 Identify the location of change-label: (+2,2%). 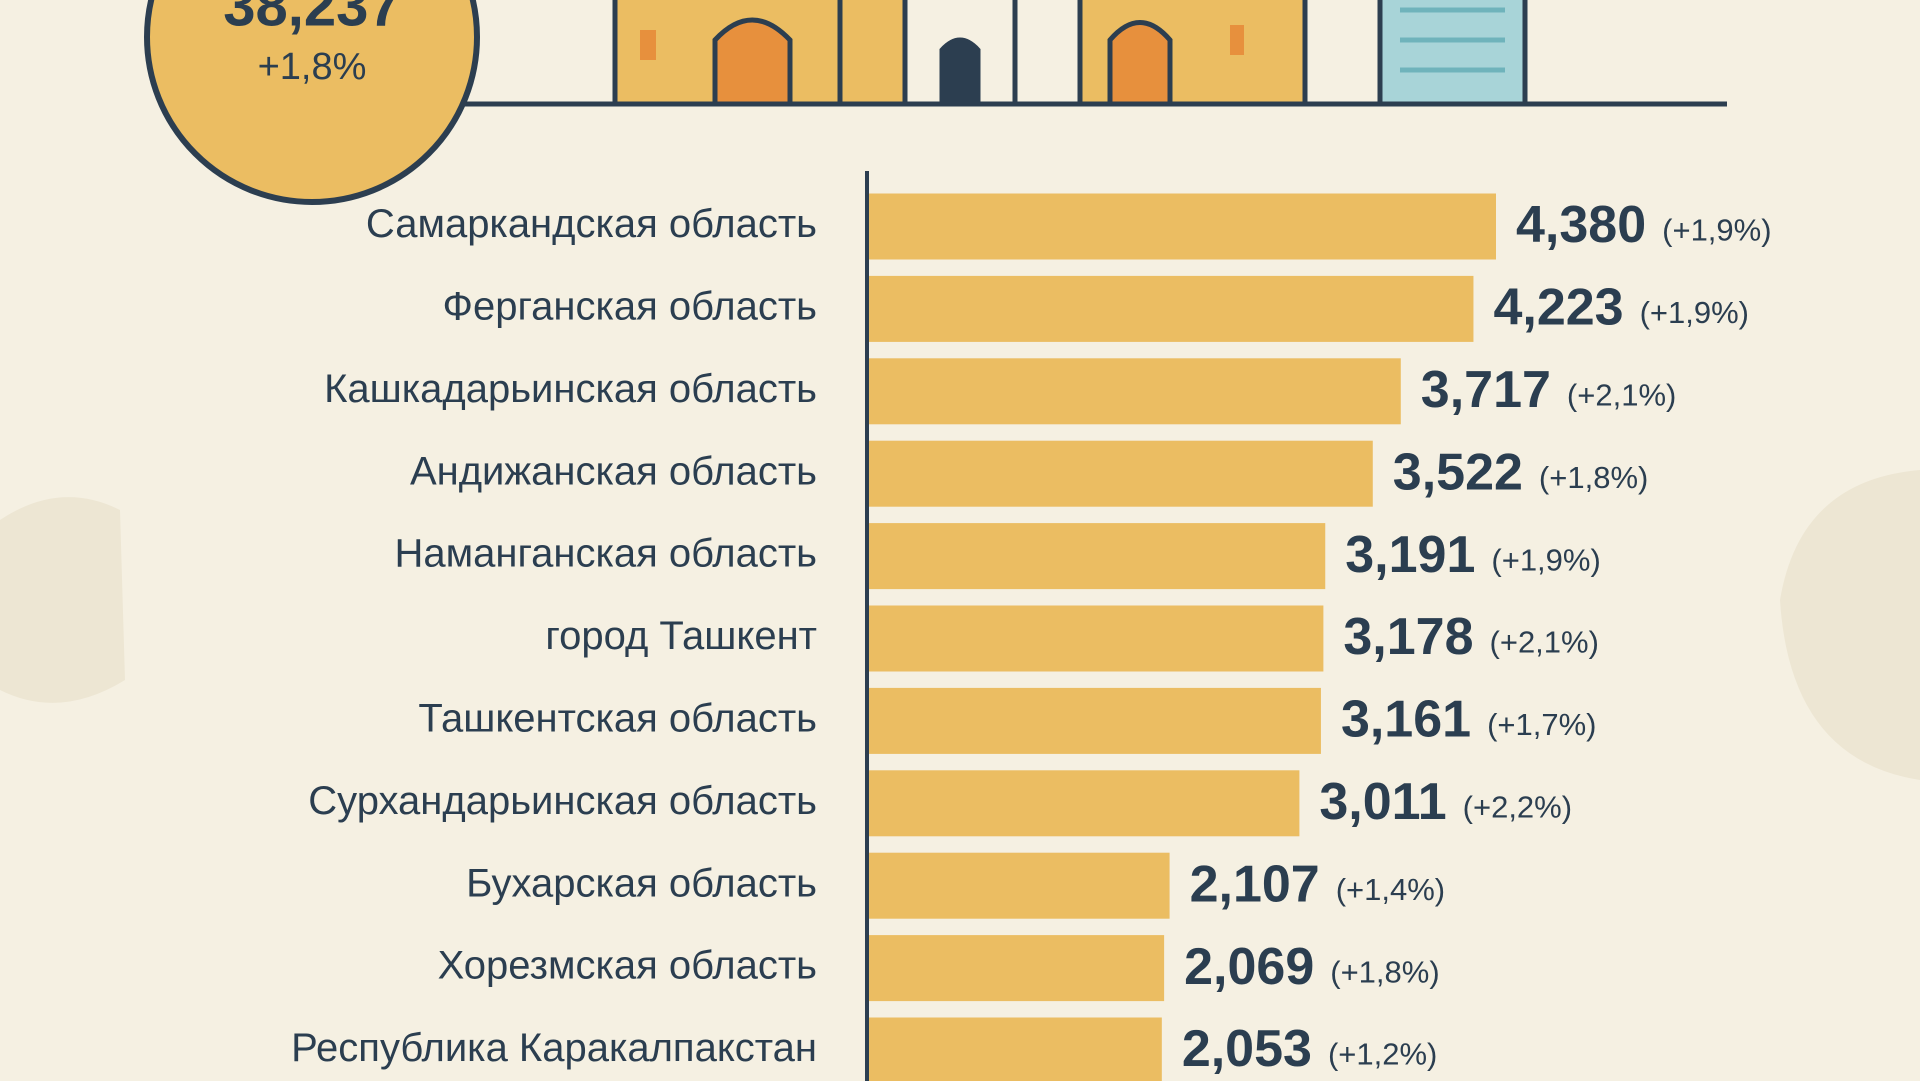
(1517, 806).